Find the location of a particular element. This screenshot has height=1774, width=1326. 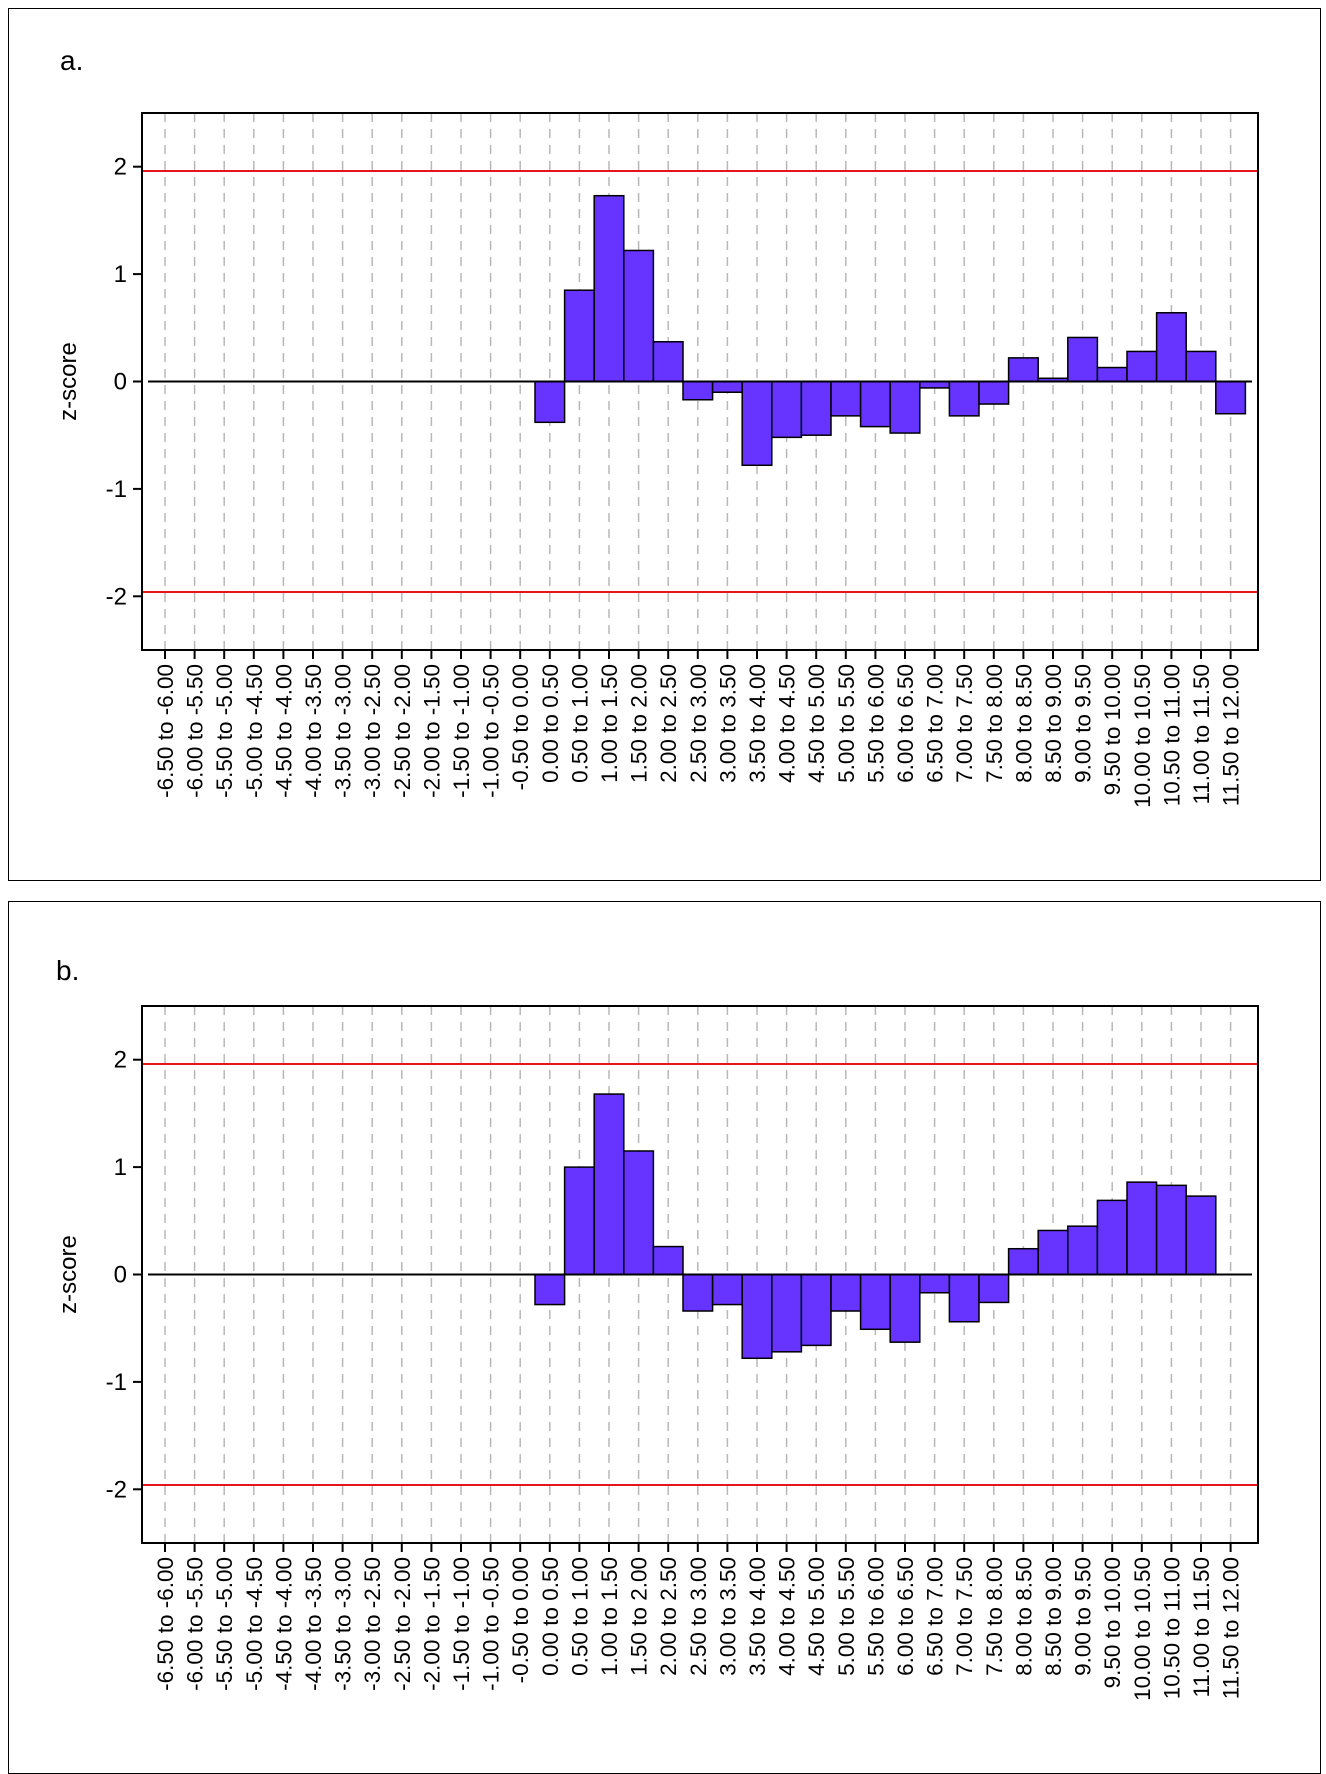

x-tick-label: -6.00 to -5.50 is located at coordinates (195, 731).